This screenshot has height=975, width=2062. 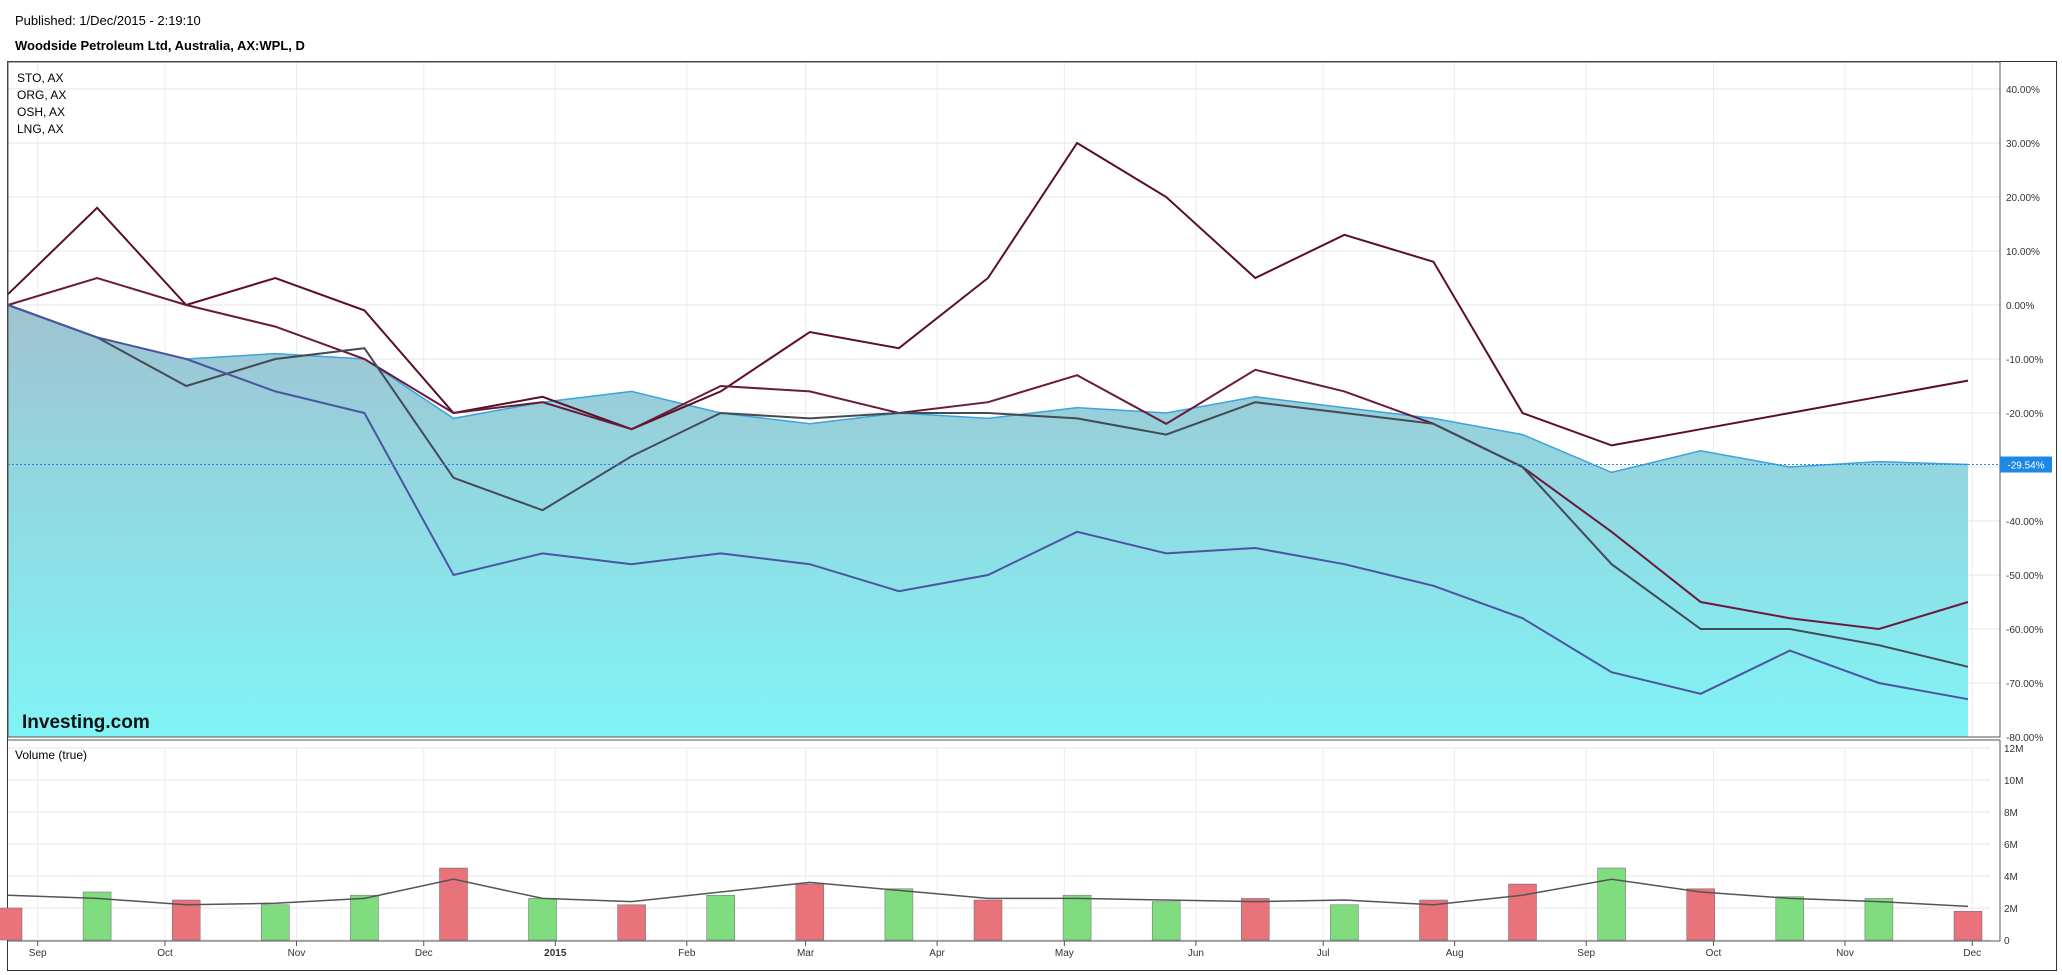 What do you see at coordinates (2024, 522) in the screenshot?
I see `y-tick-label: -40.00%` at bounding box center [2024, 522].